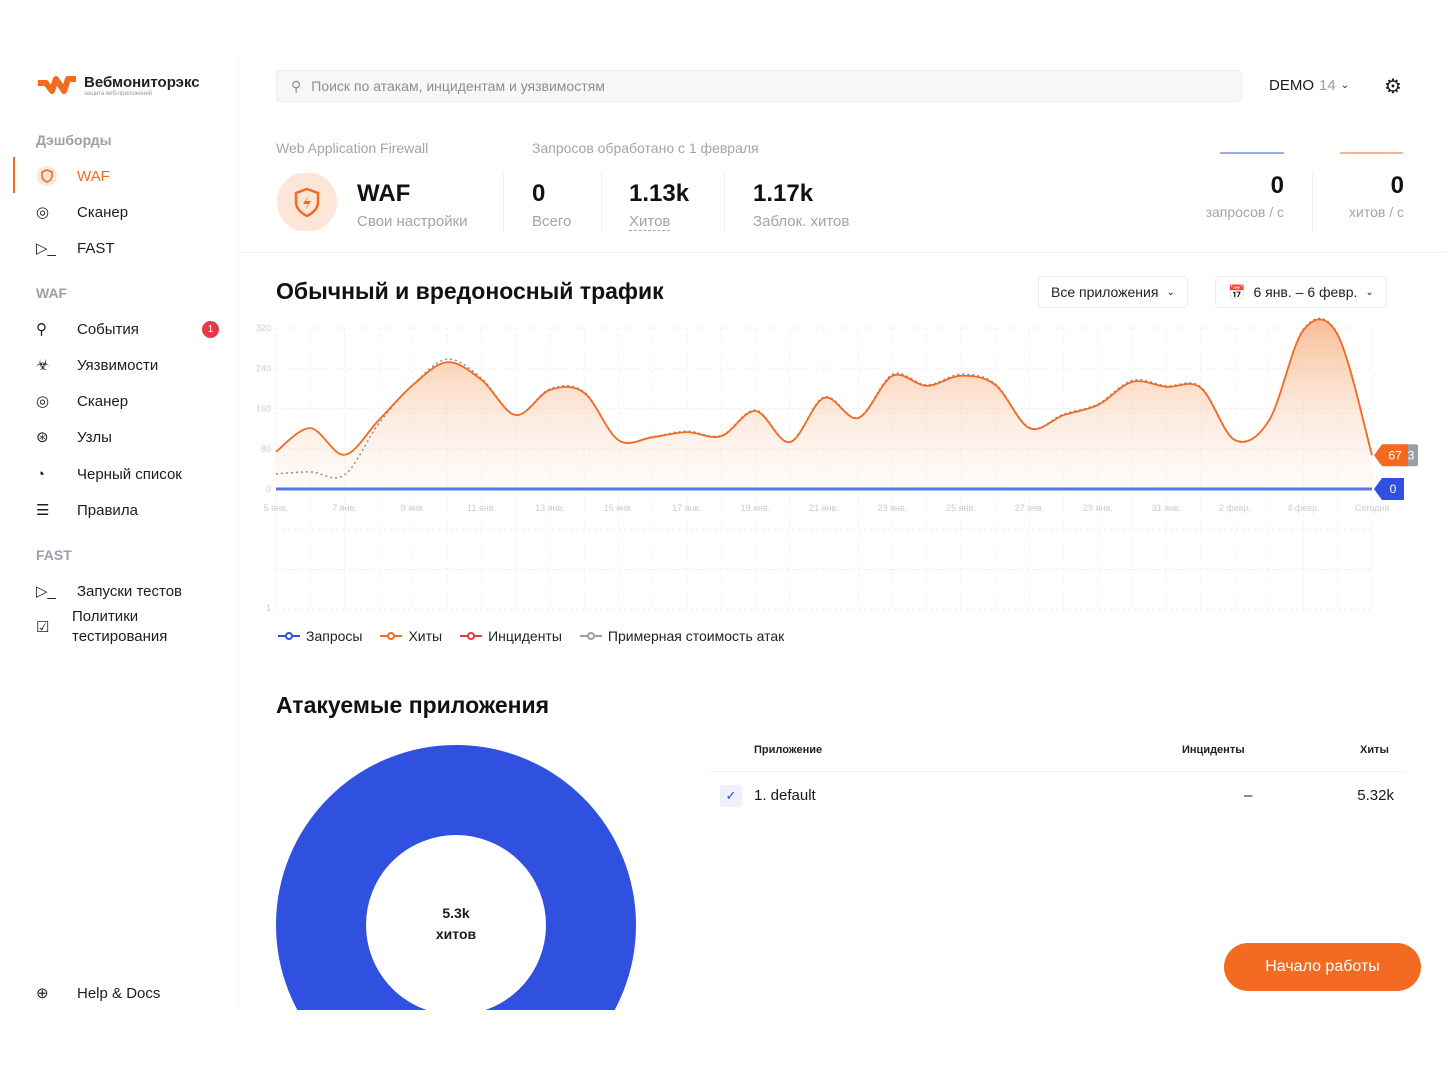 The width and height of the screenshot is (1447, 1080). I want to click on column-header-hits: Хиты, so click(1374, 750).